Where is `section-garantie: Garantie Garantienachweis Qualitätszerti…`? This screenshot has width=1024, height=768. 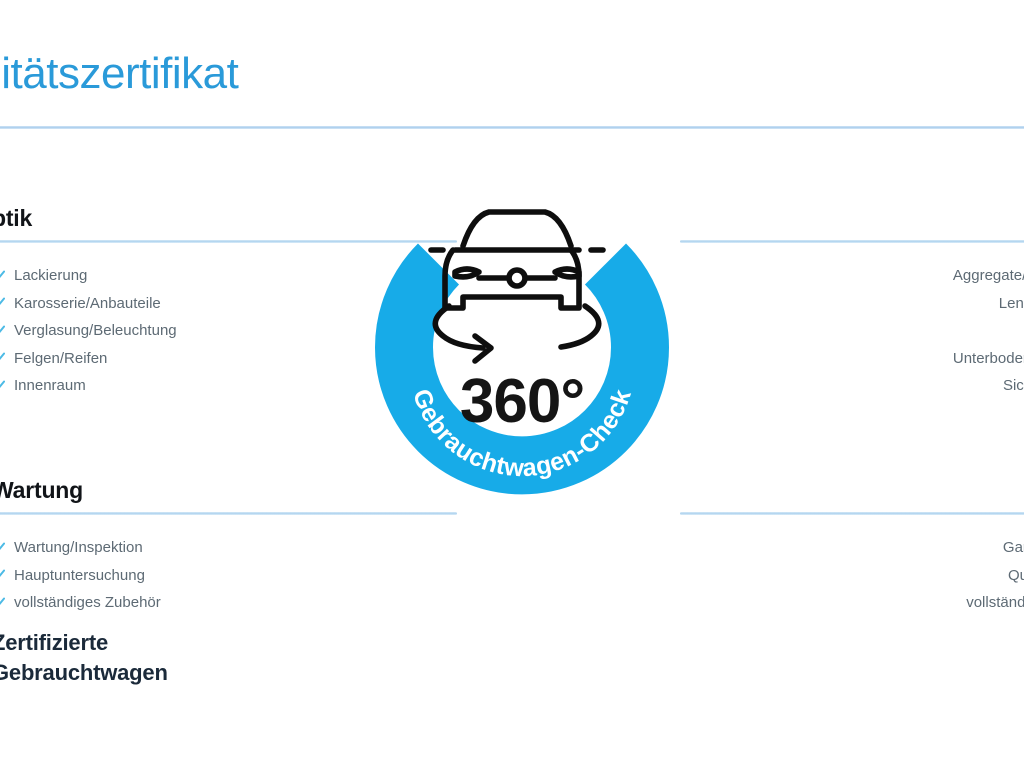
section-garantie: Garantie Garantienachweis Qualitätszerti… is located at coordinates (852, 547).